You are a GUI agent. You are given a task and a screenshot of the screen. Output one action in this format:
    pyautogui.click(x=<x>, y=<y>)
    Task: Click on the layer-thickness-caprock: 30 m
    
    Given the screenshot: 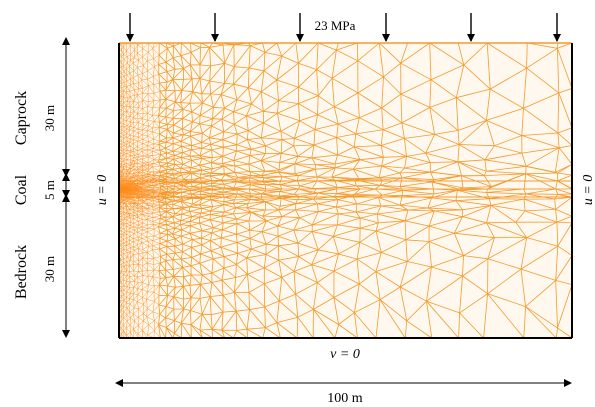 What is the action you would take?
    pyautogui.click(x=49, y=118)
    